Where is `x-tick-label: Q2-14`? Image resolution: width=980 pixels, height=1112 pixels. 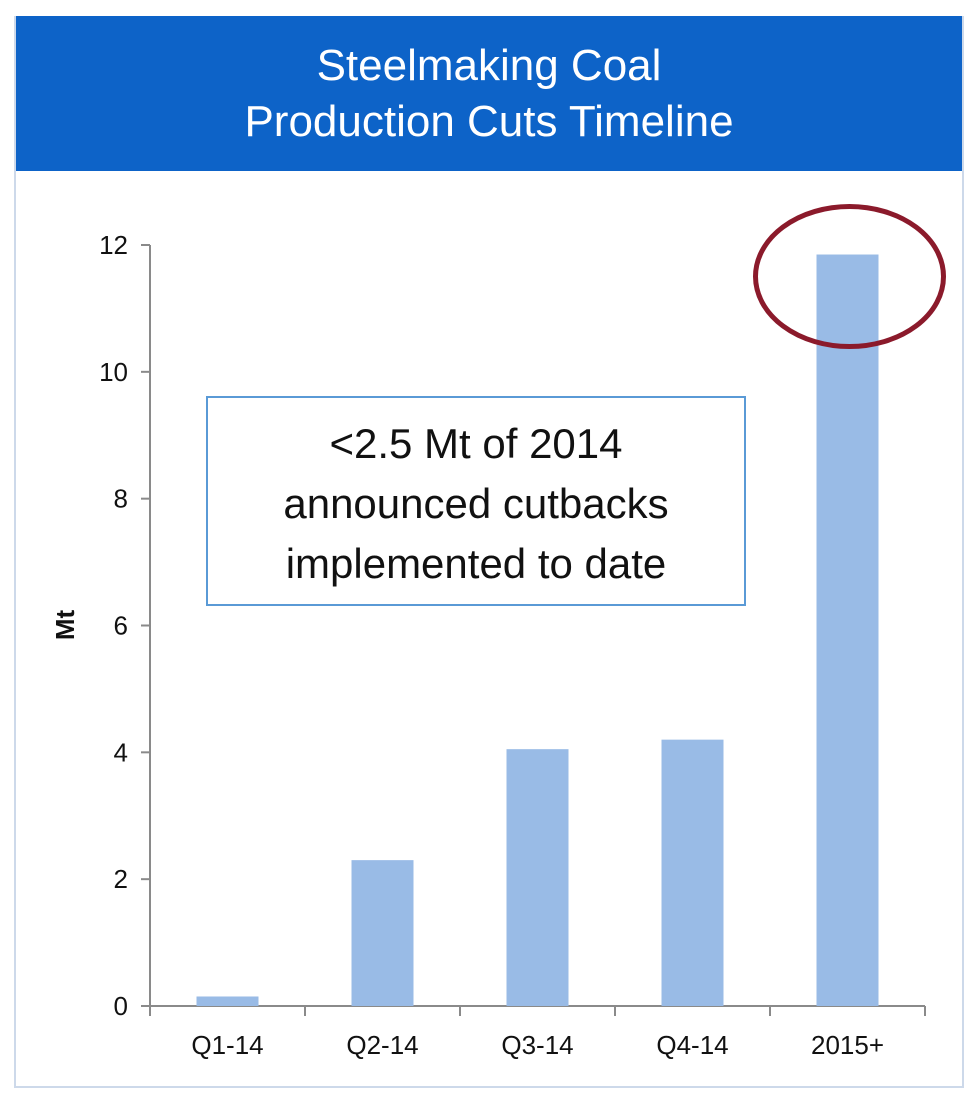 x-tick-label: Q2-14 is located at coordinates (382, 1045).